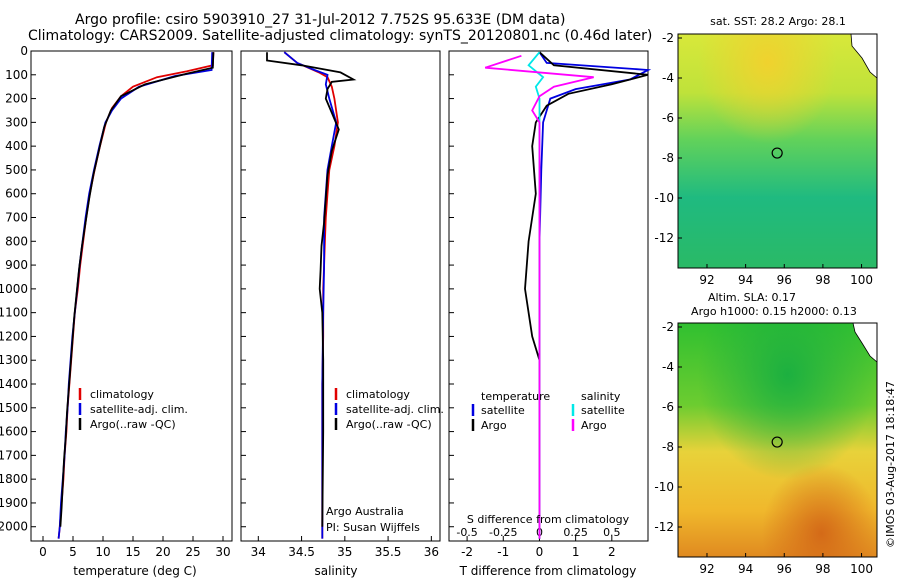  I want to click on temperature-xtick-label: 15, so click(132, 552).